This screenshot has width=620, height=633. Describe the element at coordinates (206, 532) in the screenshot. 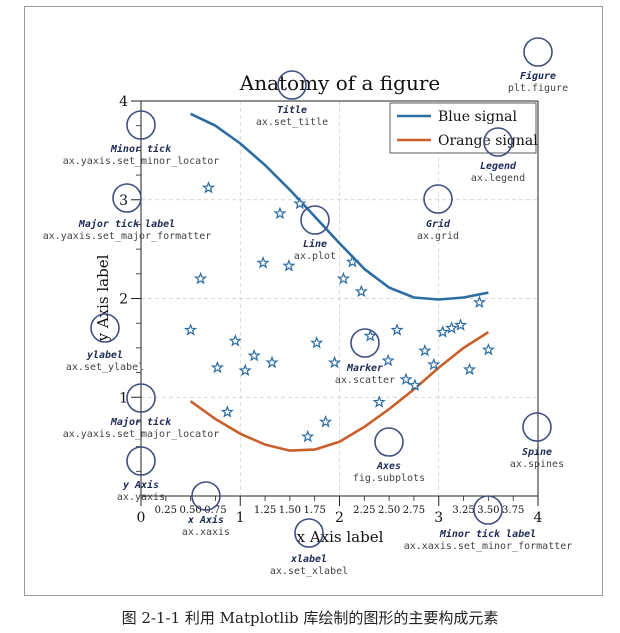

I see `annotation-code: ax.xaxis` at that location.